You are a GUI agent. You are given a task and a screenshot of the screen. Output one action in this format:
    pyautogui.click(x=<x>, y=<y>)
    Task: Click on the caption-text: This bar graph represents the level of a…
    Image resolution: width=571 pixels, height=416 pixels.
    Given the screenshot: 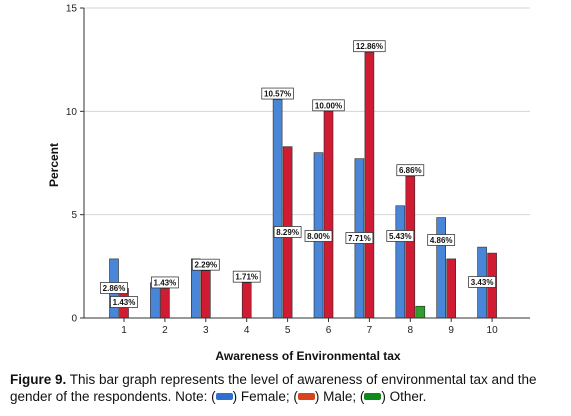 What is the action you would take?
    pyautogui.click(x=273, y=388)
    